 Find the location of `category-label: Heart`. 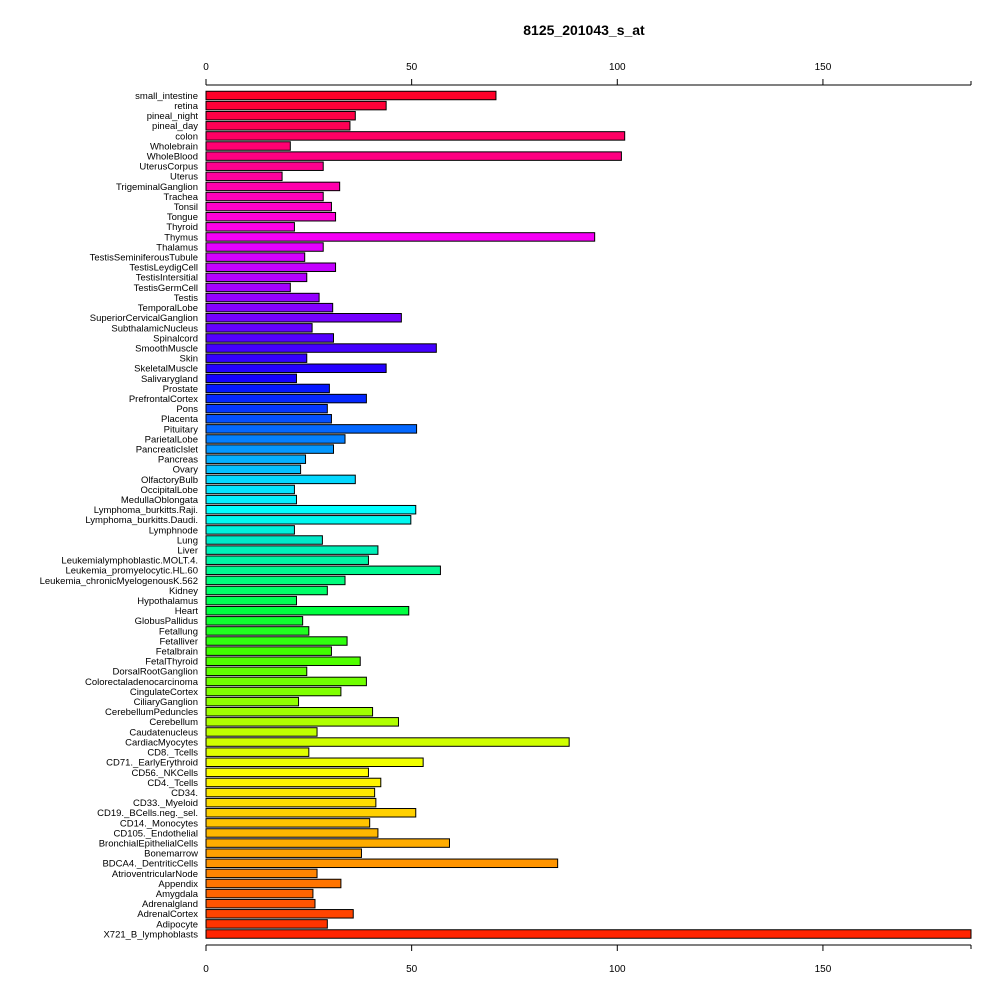

category-label: Heart is located at coordinates (187, 611).